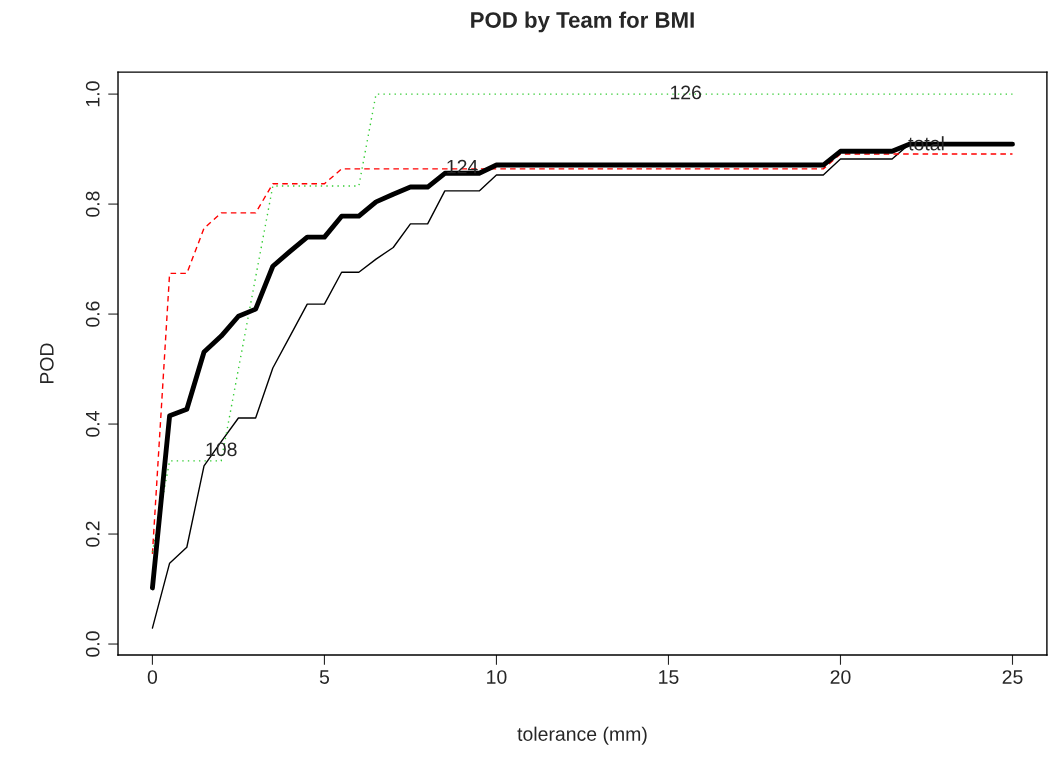 The width and height of the screenshot is (1049, 763). What do you see at coordinates (582, 735) in the screenshot?
I see `x-axis-title: tolerance (mm)` at bounding box center [582, 735].